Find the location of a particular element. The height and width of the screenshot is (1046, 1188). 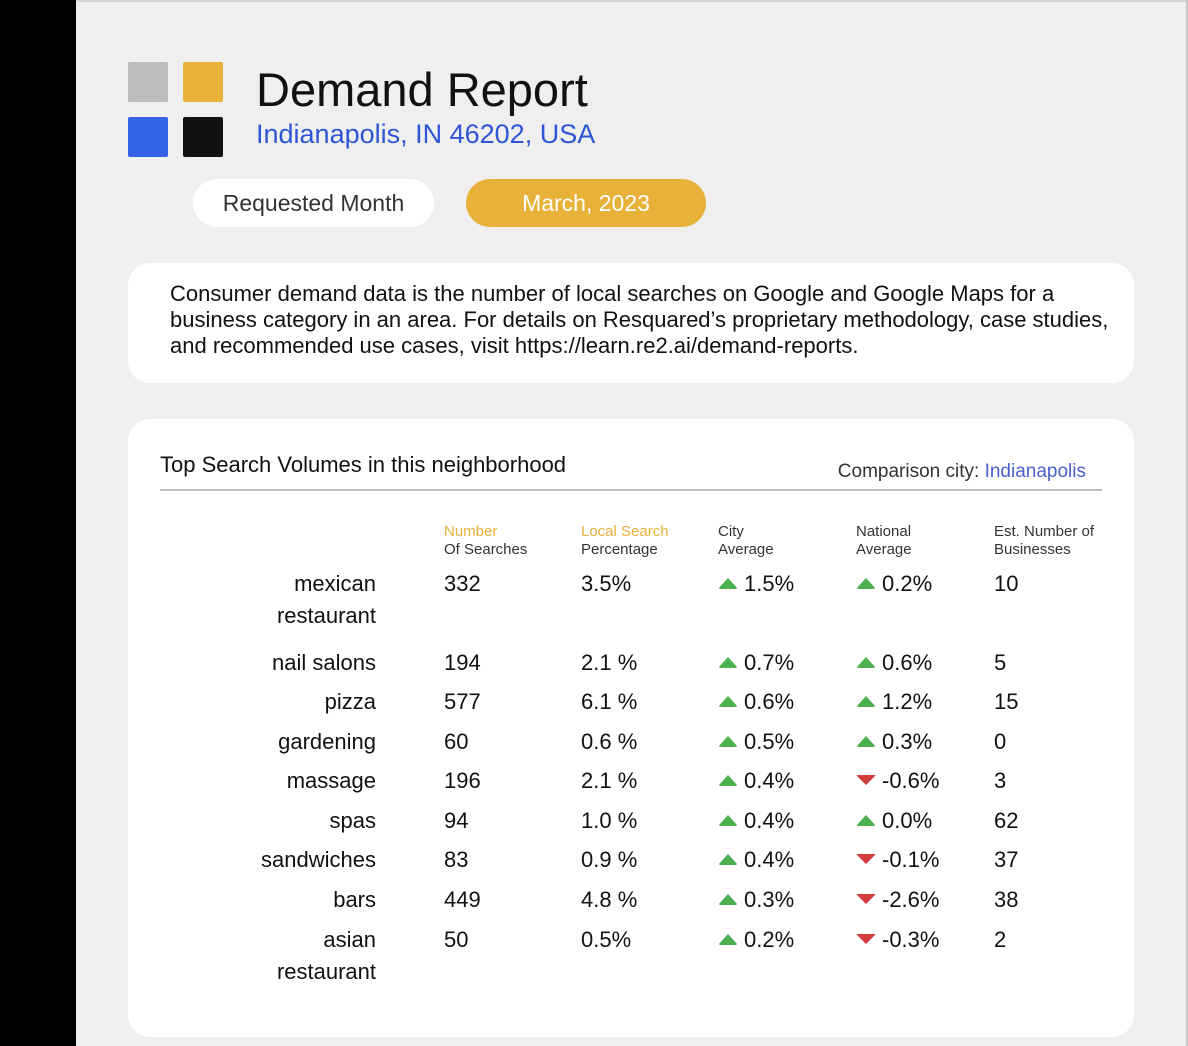

row-city-average-value: 0.4% is located at coordinates (769, 859).